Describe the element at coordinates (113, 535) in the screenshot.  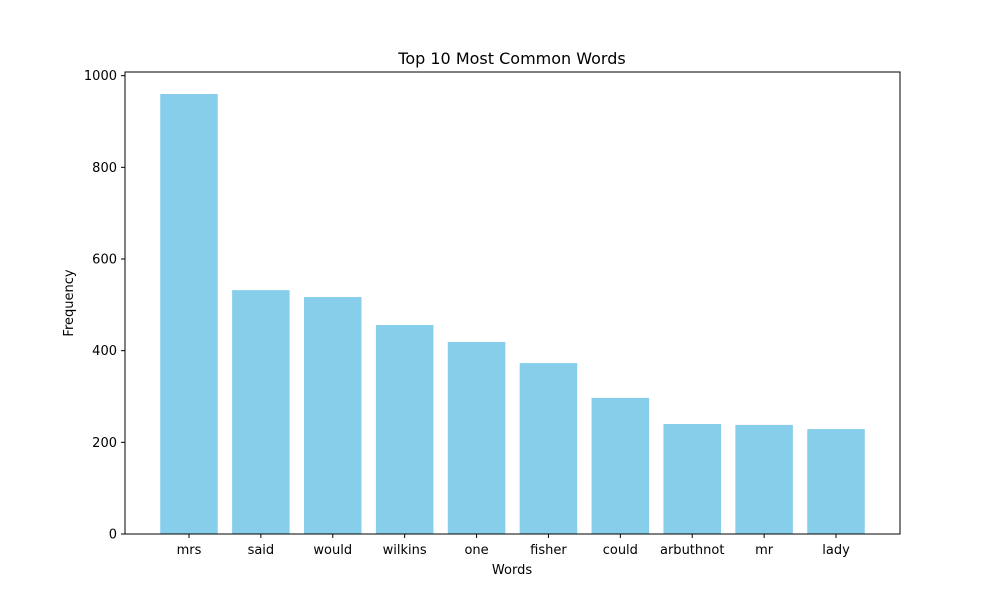
I see `y-tick-label-0: 0` at that location.